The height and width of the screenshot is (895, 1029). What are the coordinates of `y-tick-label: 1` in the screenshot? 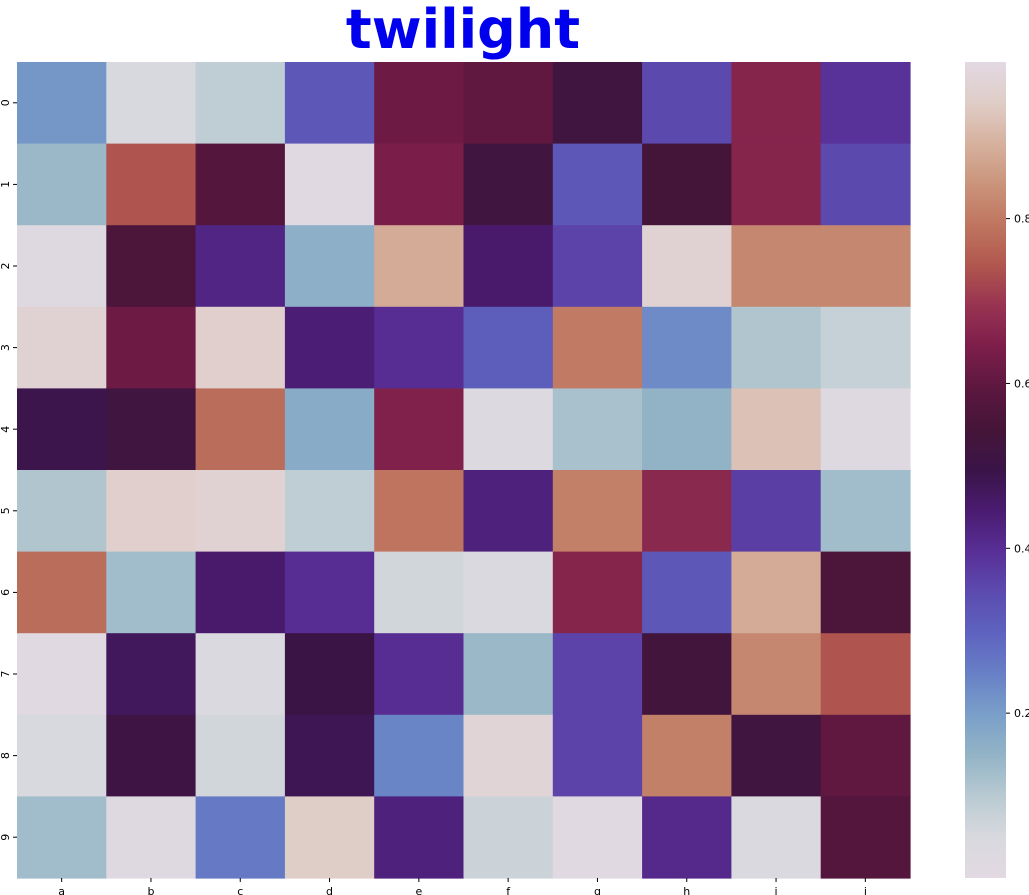 It's located at (6, 184).